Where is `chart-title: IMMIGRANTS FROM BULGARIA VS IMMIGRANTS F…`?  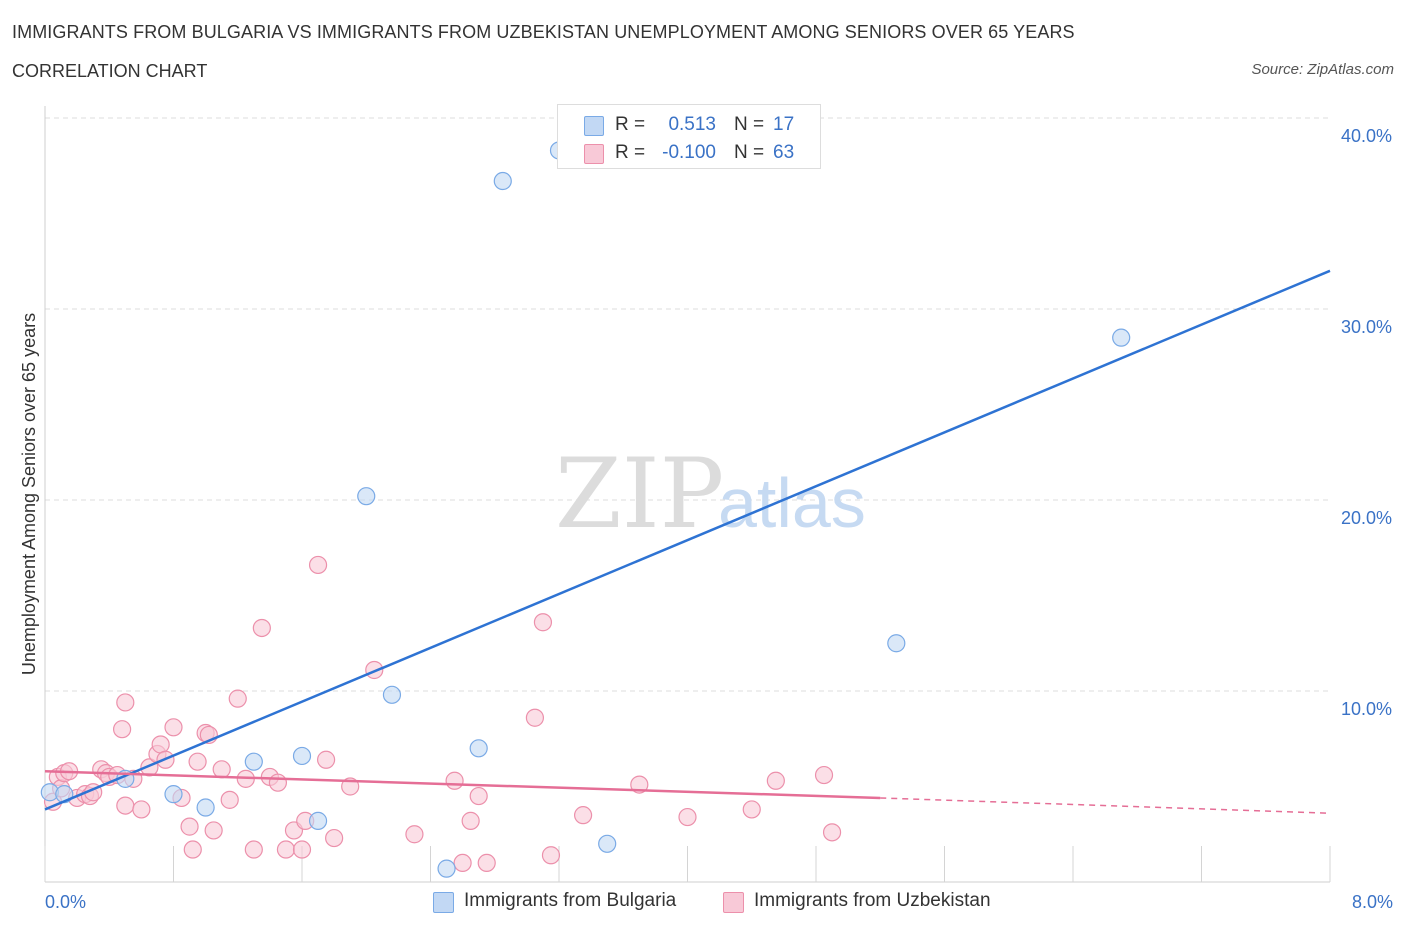
chart-title: IMMIGRANTS FROM BULGARIA VS IMMIGRANTS F… is located at coordinates (543, 32).